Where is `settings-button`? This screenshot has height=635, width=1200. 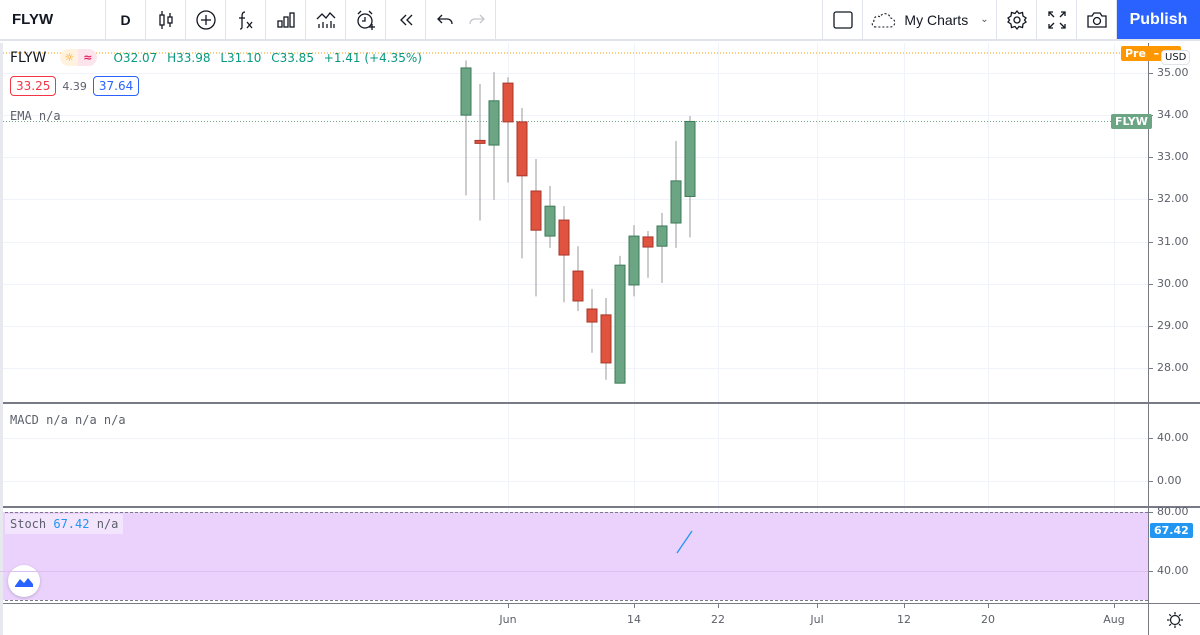 settings-button is located at coordinates (1017, 19).